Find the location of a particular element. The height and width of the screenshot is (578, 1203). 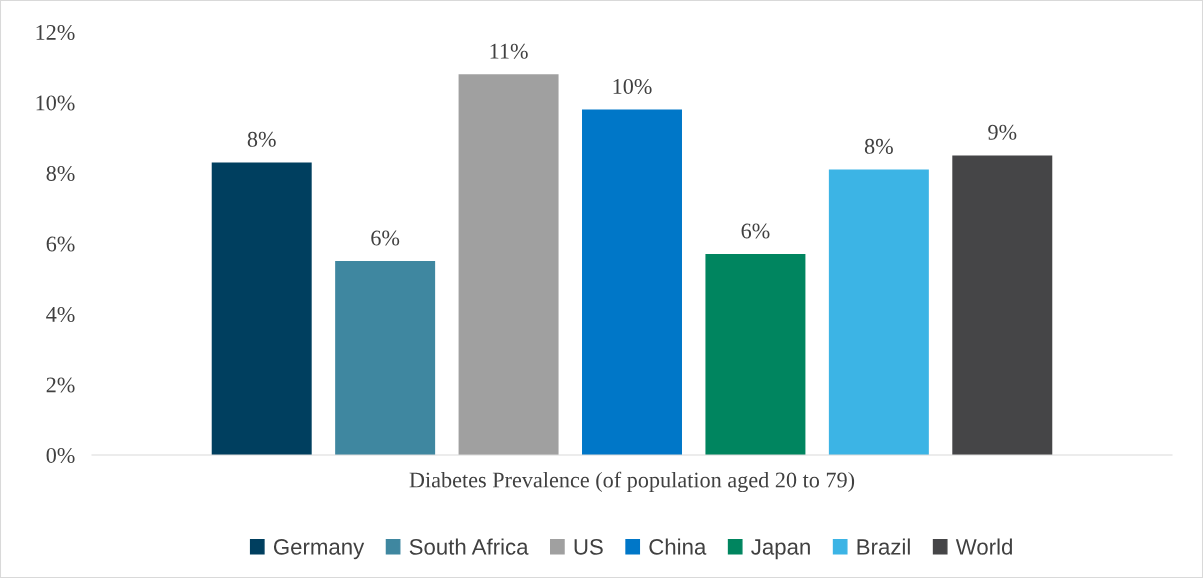

y-tick-label: 4% is located at coordinates (60, 314).